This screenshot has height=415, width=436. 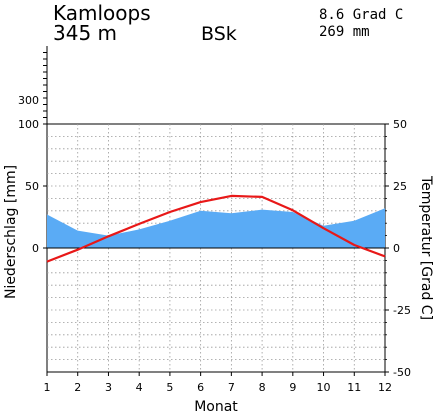 What do you see at coordinates (216, 407) in the screenshot?
I see `x-axis-label: Monat` at bounding box center [216, 407].